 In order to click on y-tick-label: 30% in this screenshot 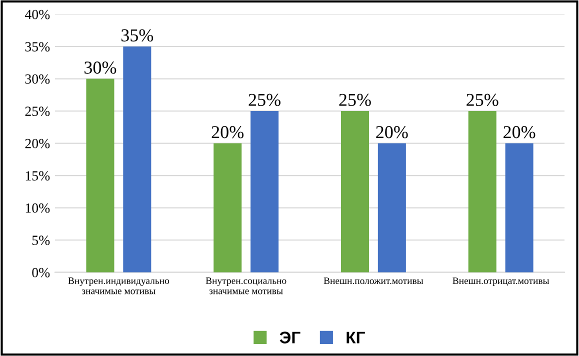, I will do `click(37, 79)`.